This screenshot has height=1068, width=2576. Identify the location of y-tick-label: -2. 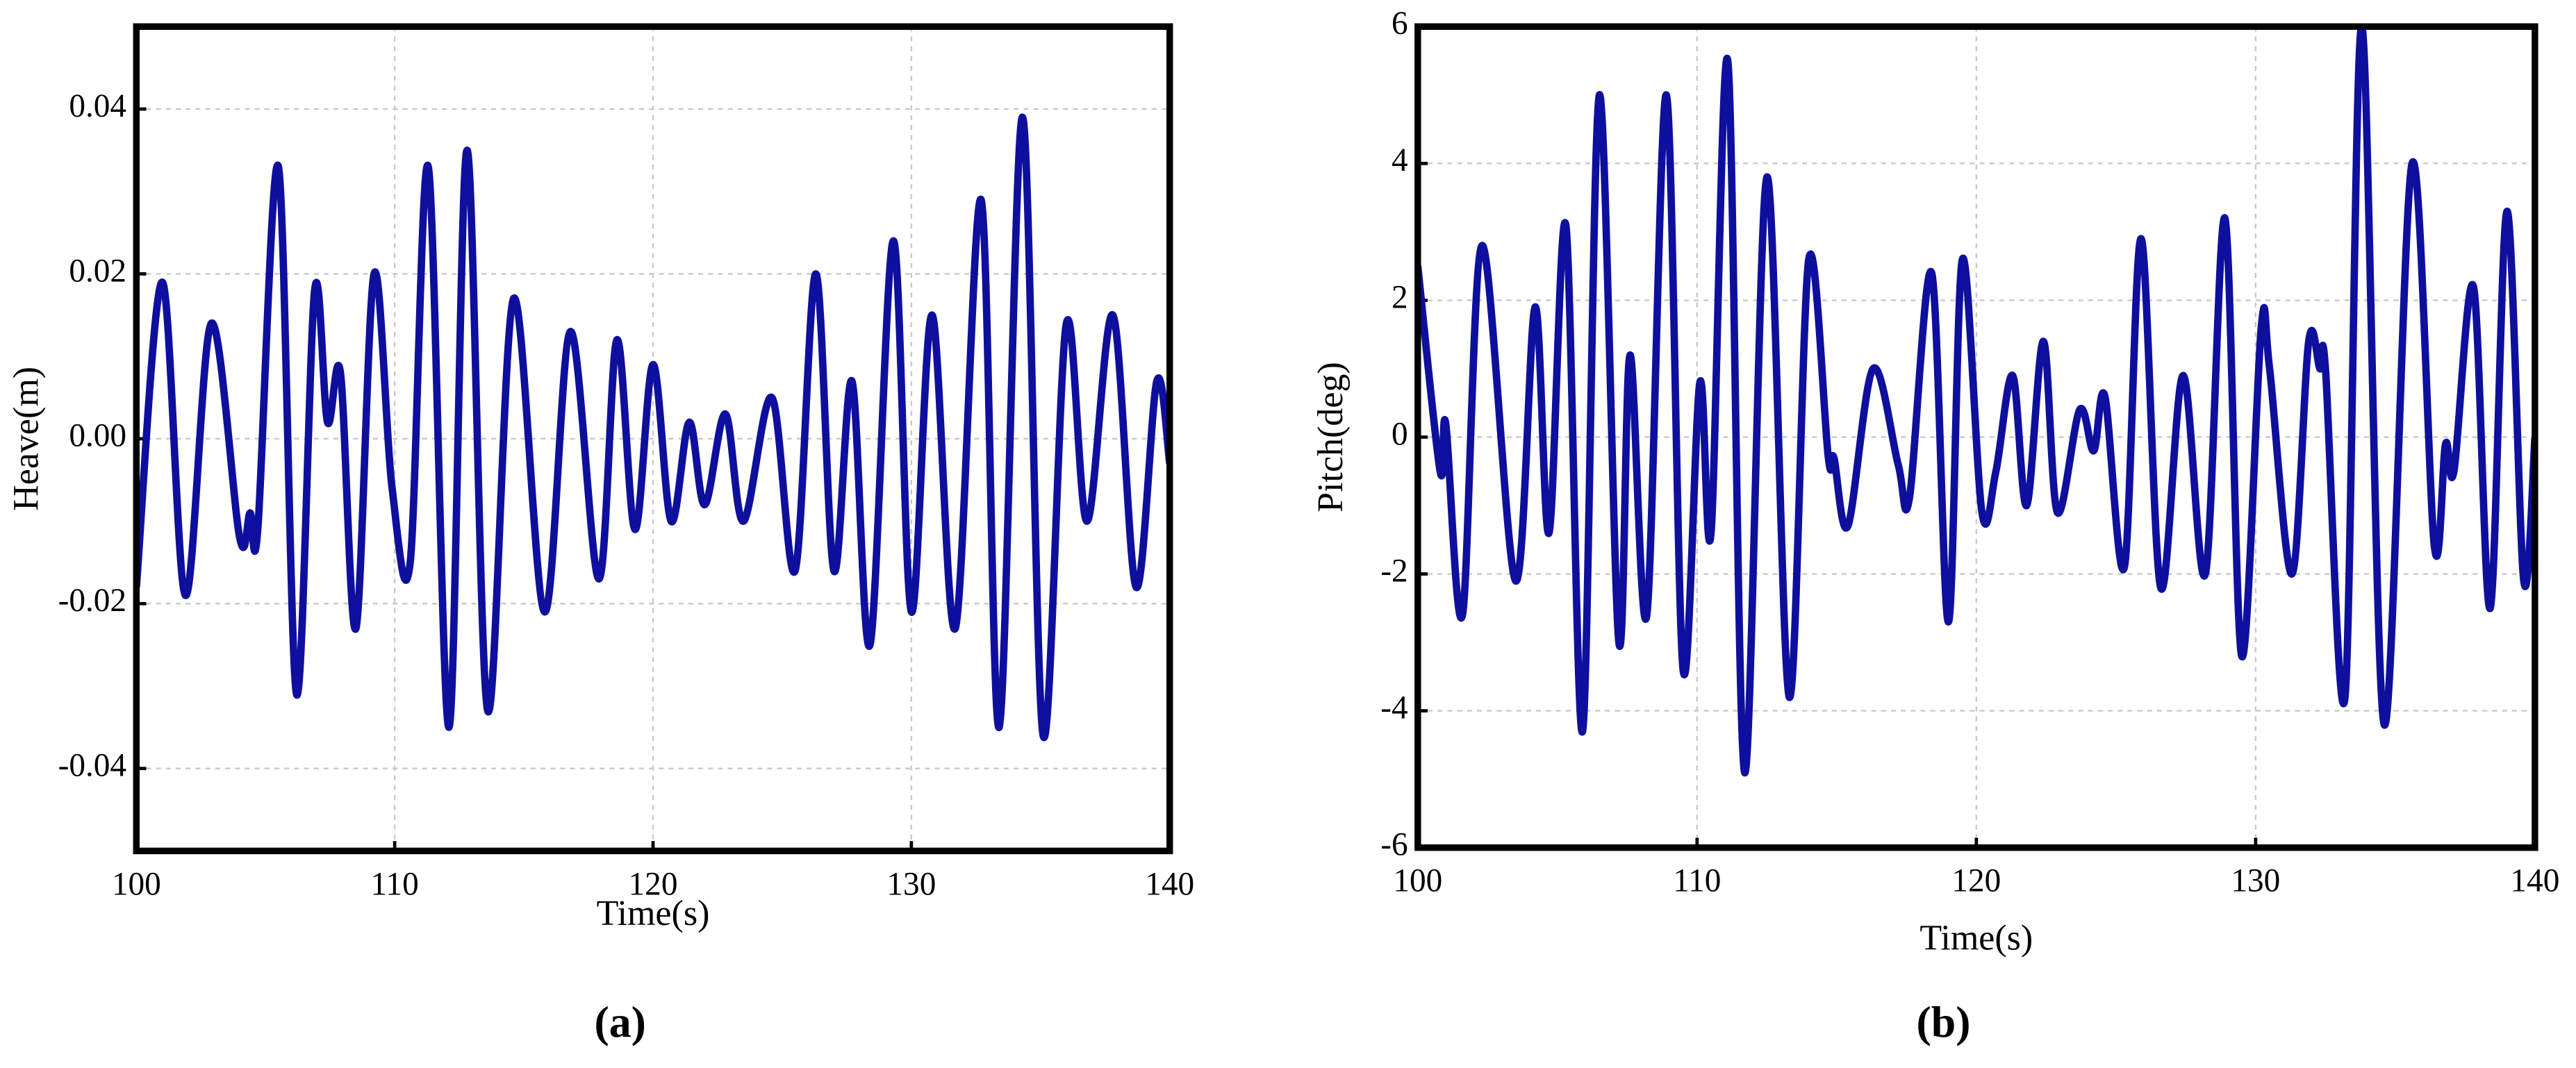
(1393, 571).